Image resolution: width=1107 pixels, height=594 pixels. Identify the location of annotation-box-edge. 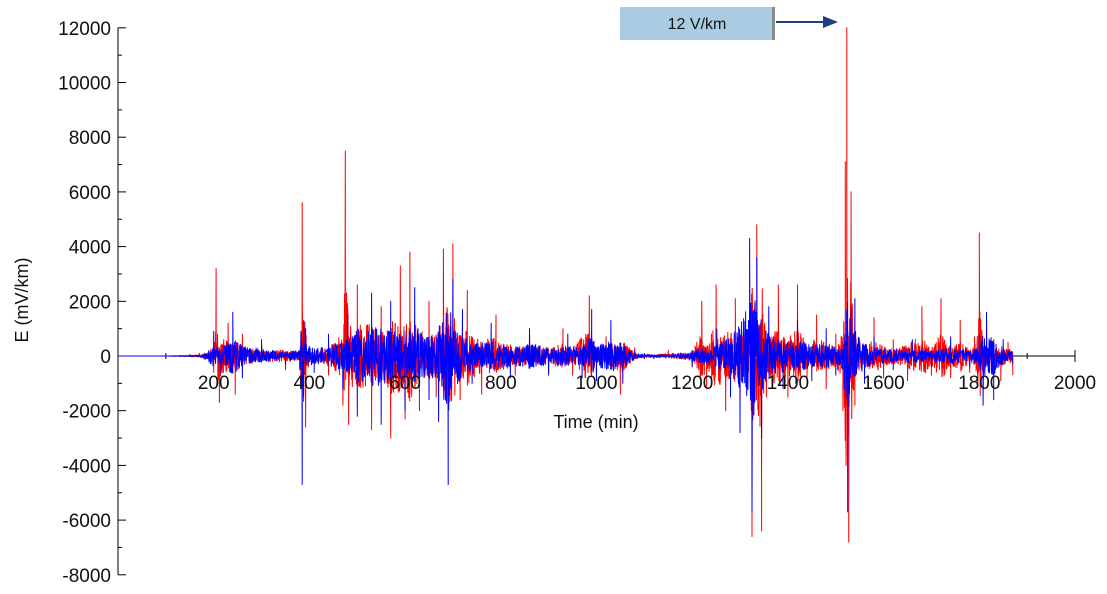
(773, 23).